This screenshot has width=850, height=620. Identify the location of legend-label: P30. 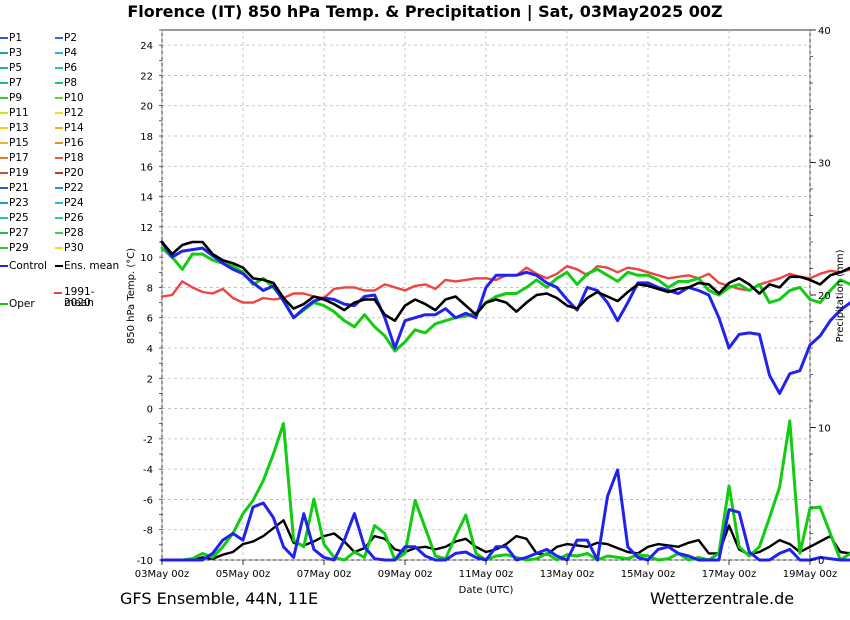
(74, 248).